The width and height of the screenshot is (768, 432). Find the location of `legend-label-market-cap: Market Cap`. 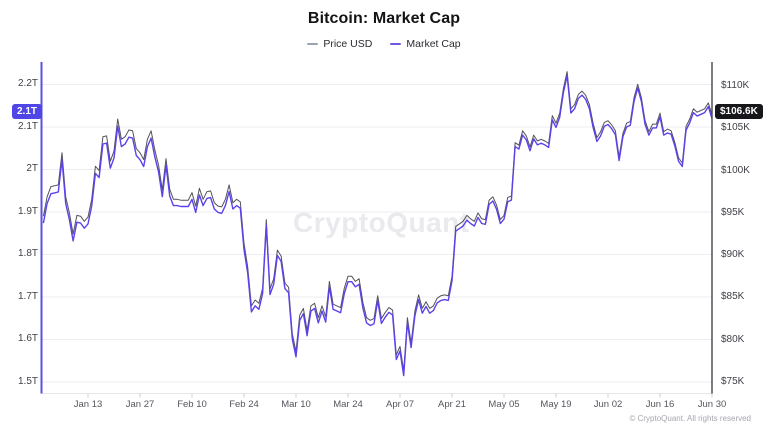

legend-label-market-cap: Market Cap is located at coordinates (433, 44).